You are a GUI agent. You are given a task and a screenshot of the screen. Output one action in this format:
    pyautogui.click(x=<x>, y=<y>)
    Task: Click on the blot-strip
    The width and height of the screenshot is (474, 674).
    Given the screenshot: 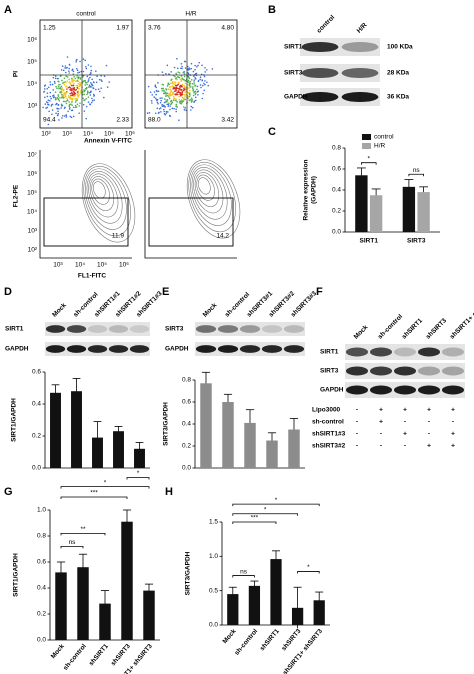 What is the action you would take?
    pyautogui.click(x=250, y=329)
    